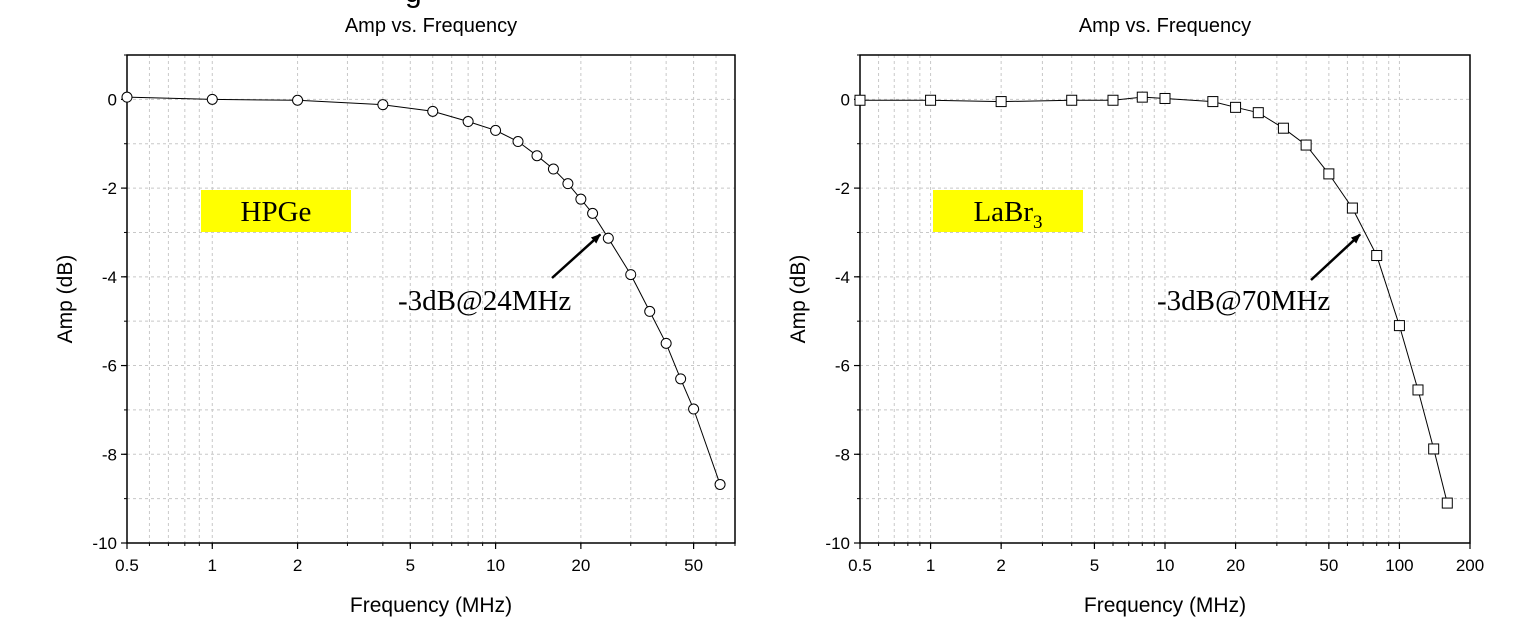 This screenshot has width=1537, height=618. I want to click on cutoff-annotation: -3dB@70MHz, so click(1243, 301).